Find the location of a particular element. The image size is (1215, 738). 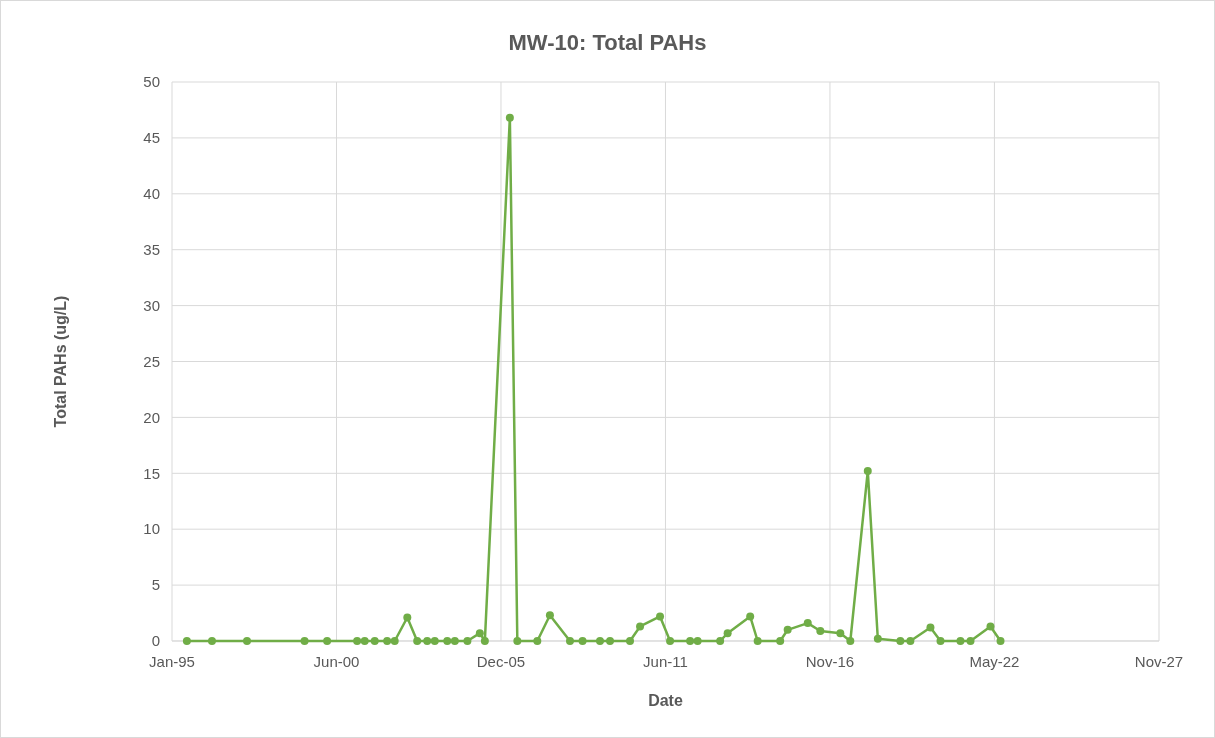

y-tick-label: 25 is located at coordinates (151, 361).